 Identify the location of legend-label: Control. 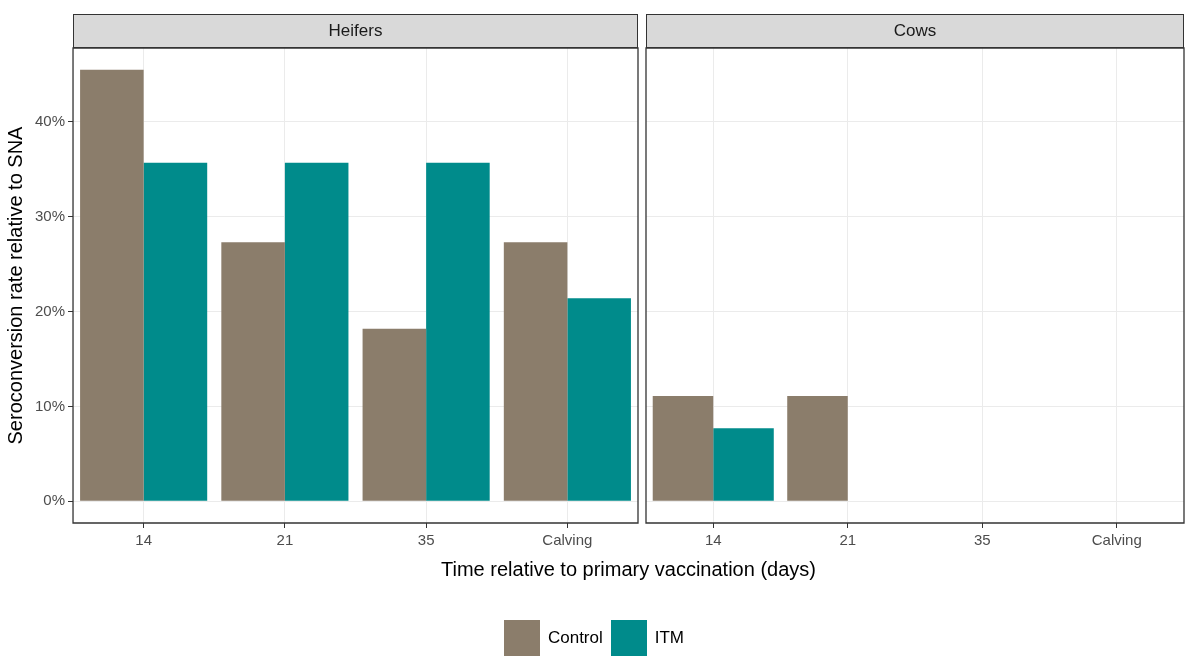
(575, 638).